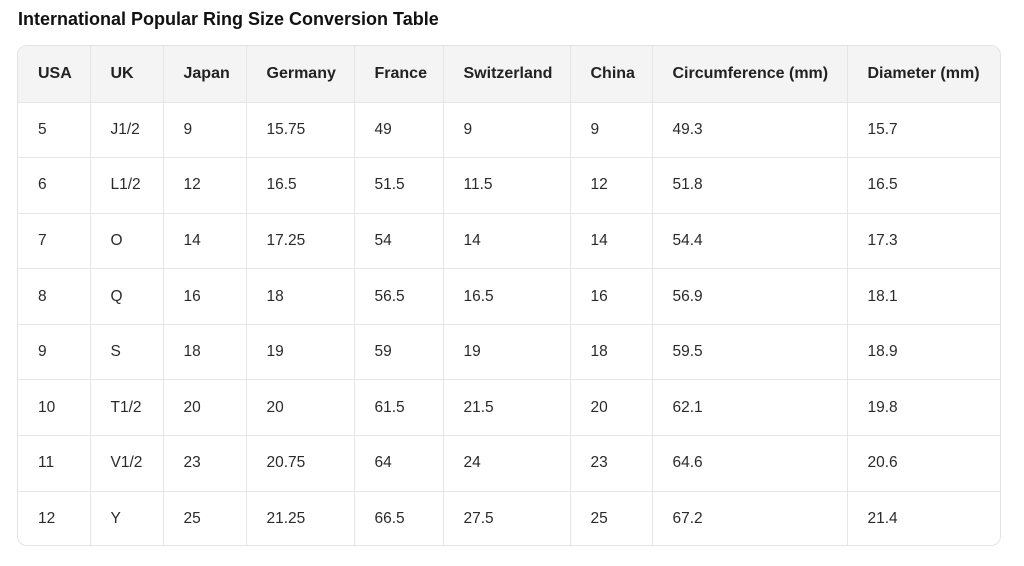 This screenshot has width=1024, height=566. I want to click on table-row: 7 O 14 17.25 54 14 14 54.4 17.3, so click(509, 241).